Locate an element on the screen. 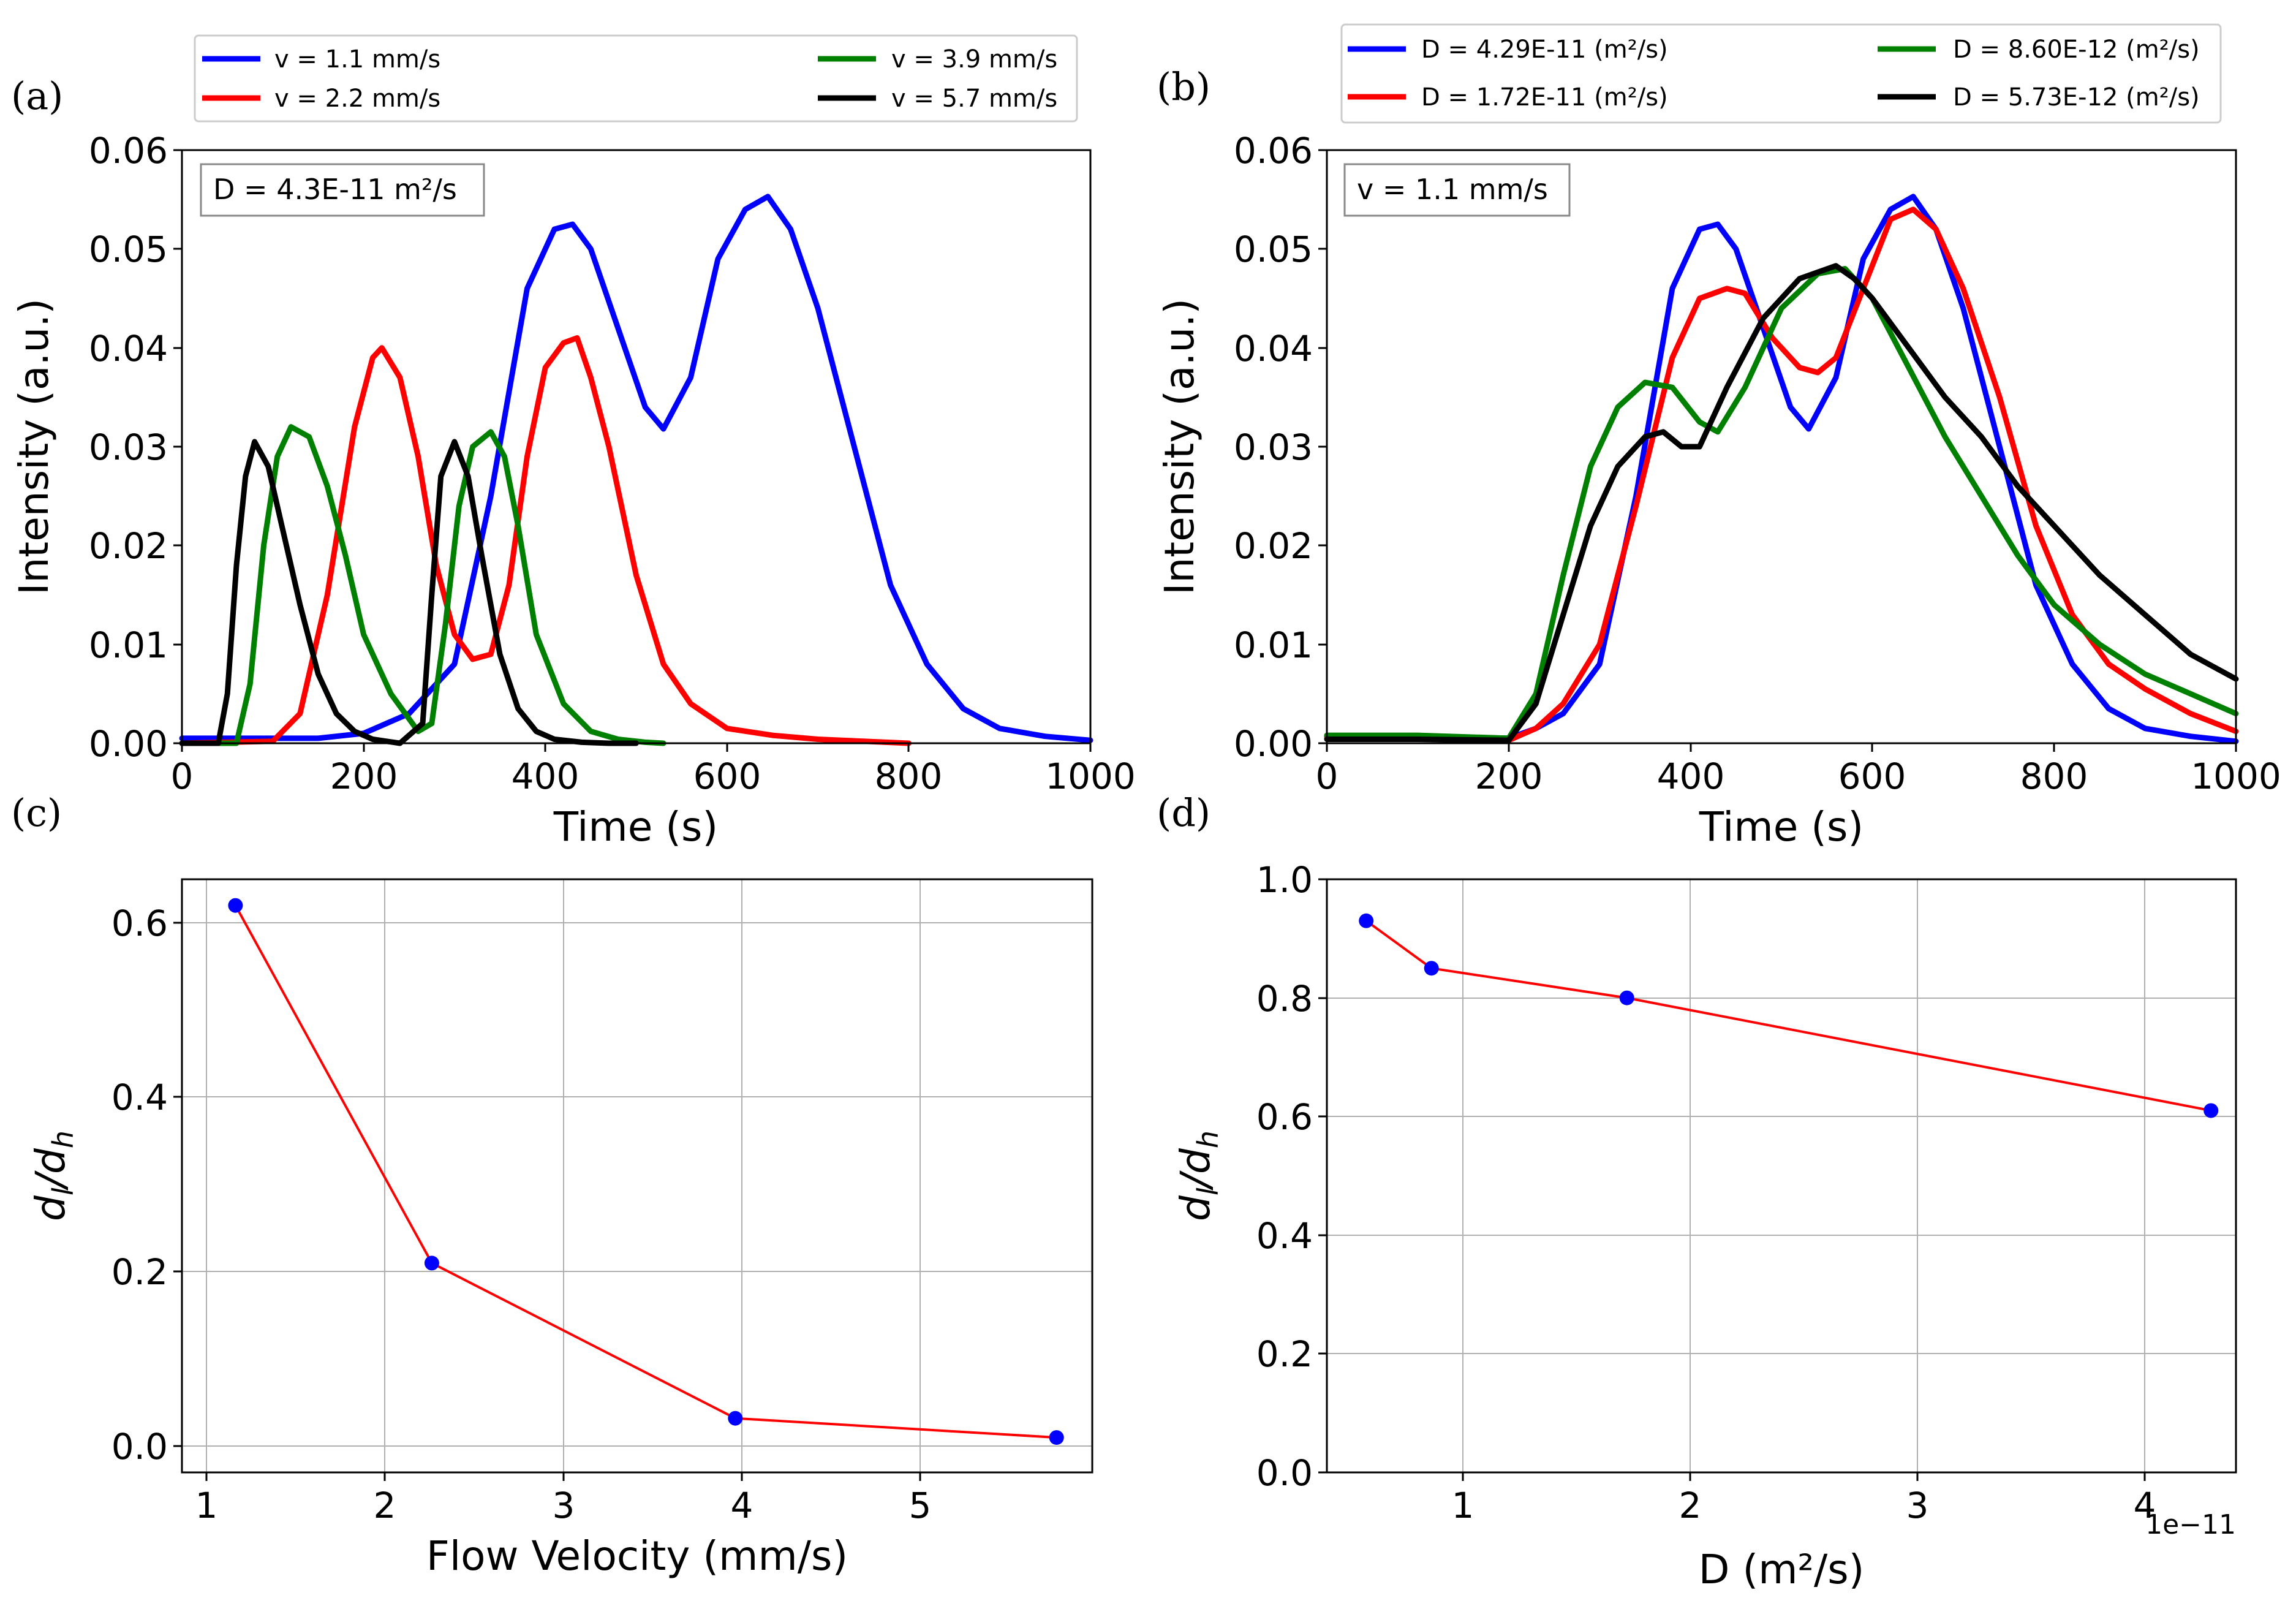 The width and height of the screenshot is (2296, 1598). legend-entry: v = 5.7 mm/s is located at coordinates (974, 99).